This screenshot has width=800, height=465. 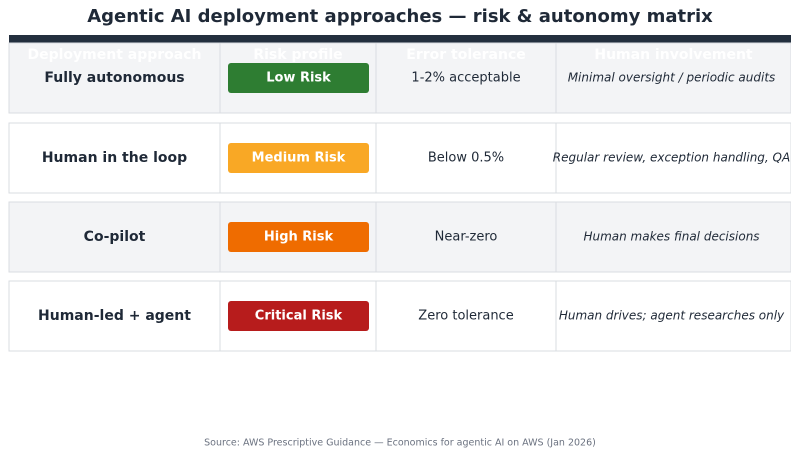 I want to click on approach: Co-pilot, so click(x=115, y=237).